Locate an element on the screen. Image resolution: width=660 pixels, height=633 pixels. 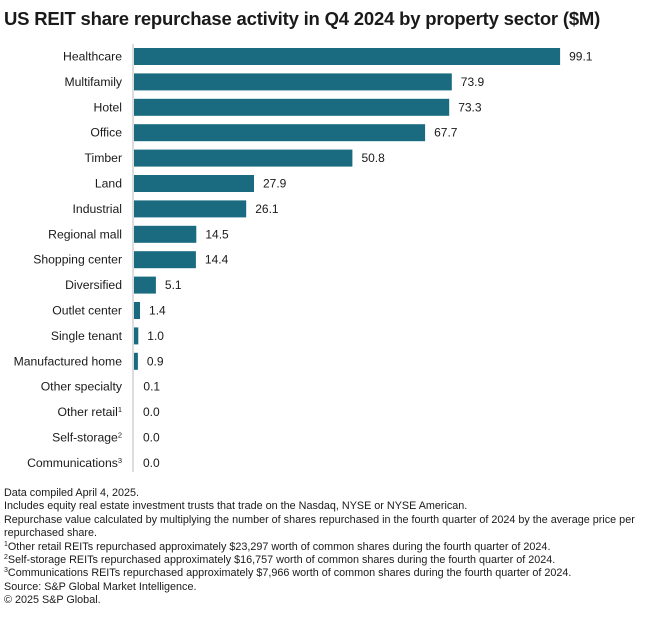
value-label: 50.8 is located at coordinates (373, 158).